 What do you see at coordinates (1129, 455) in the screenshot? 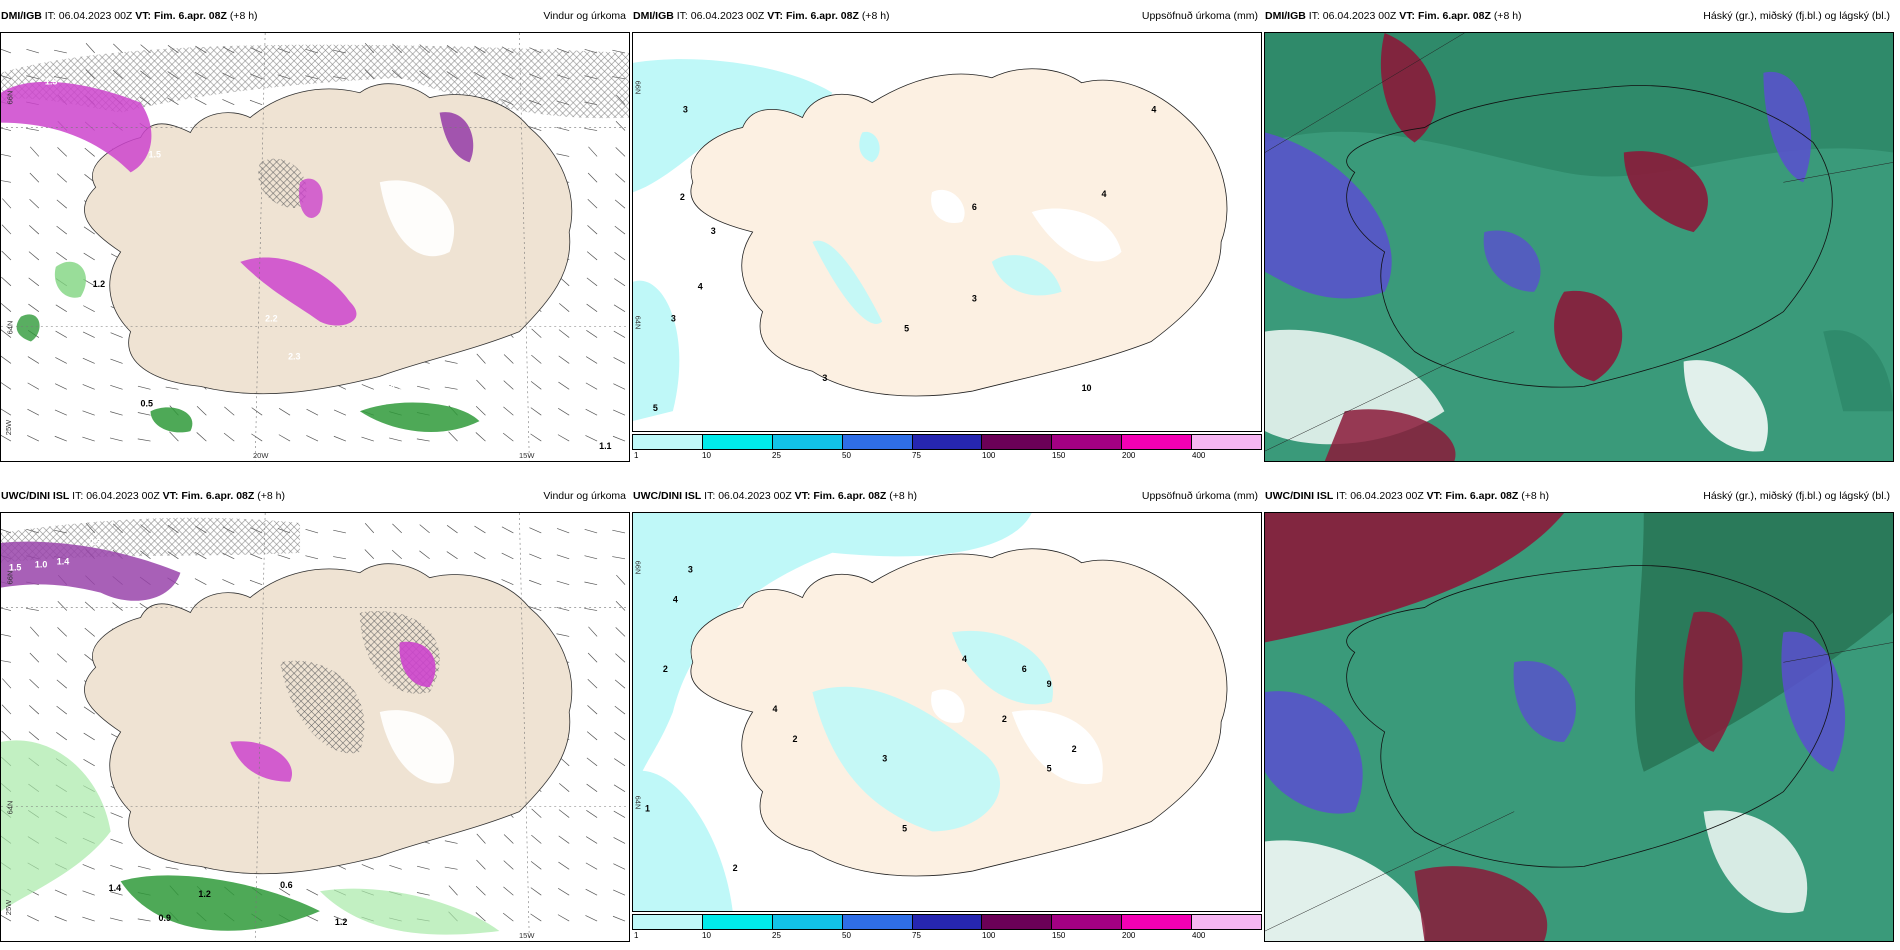
I see `colorbar-label: 200` at bounding box center [1129, 455].